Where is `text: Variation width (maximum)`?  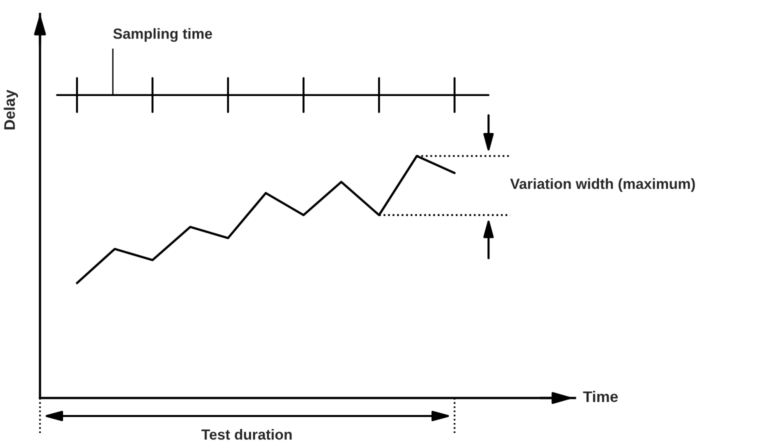 text: Variation width (maximum) is located at coordinates (602, 185).